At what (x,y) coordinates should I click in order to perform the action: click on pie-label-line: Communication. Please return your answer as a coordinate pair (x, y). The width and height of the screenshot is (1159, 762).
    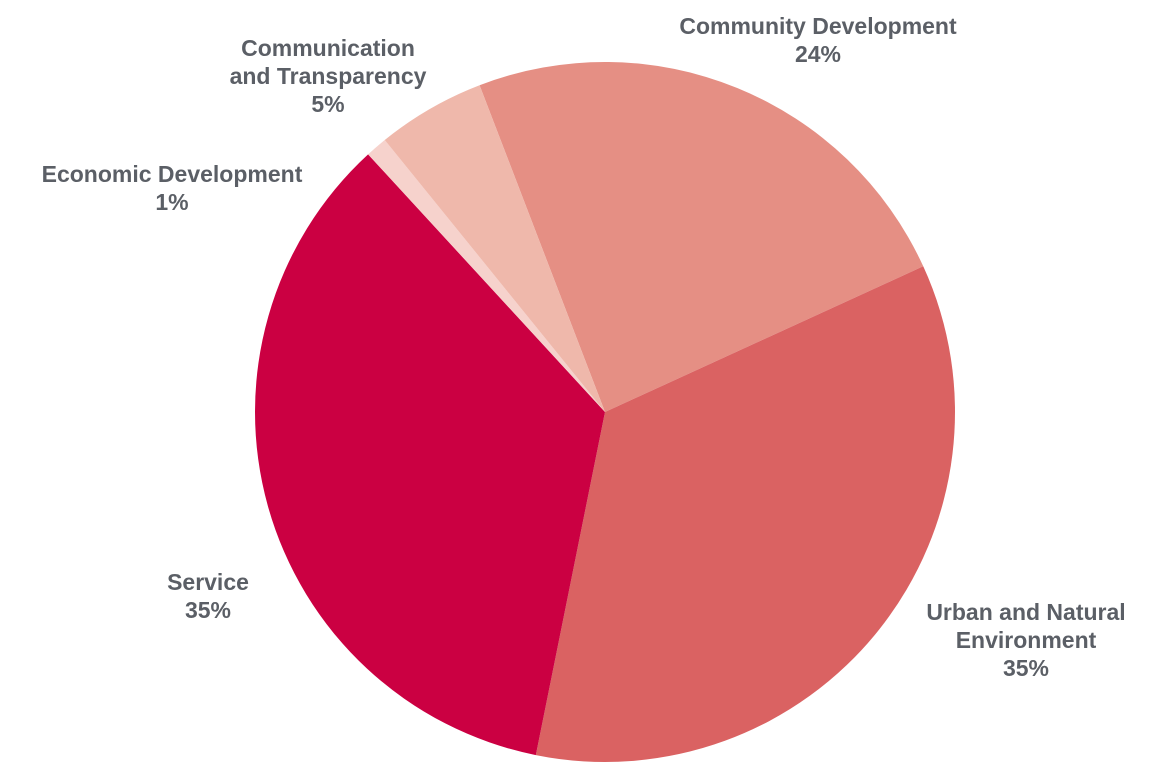
    Looking at the image, I should click on (328, 48).